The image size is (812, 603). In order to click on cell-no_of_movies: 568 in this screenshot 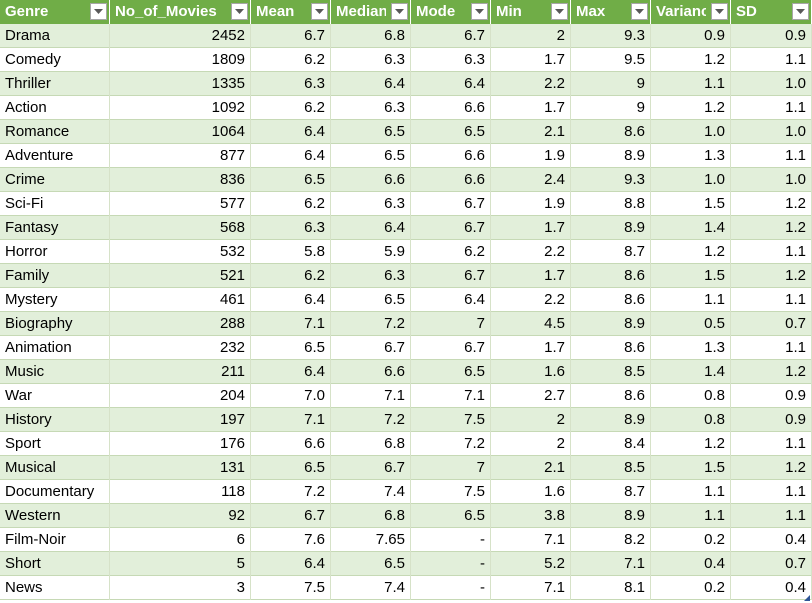, I will do `click(180, 228)`.